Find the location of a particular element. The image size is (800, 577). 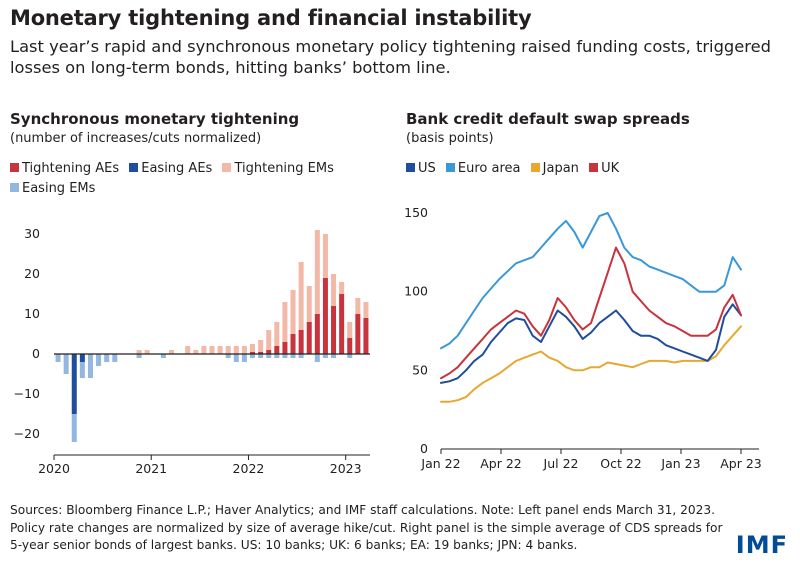

legend-label: Tightening AEs is located at coordinates (71, 168).